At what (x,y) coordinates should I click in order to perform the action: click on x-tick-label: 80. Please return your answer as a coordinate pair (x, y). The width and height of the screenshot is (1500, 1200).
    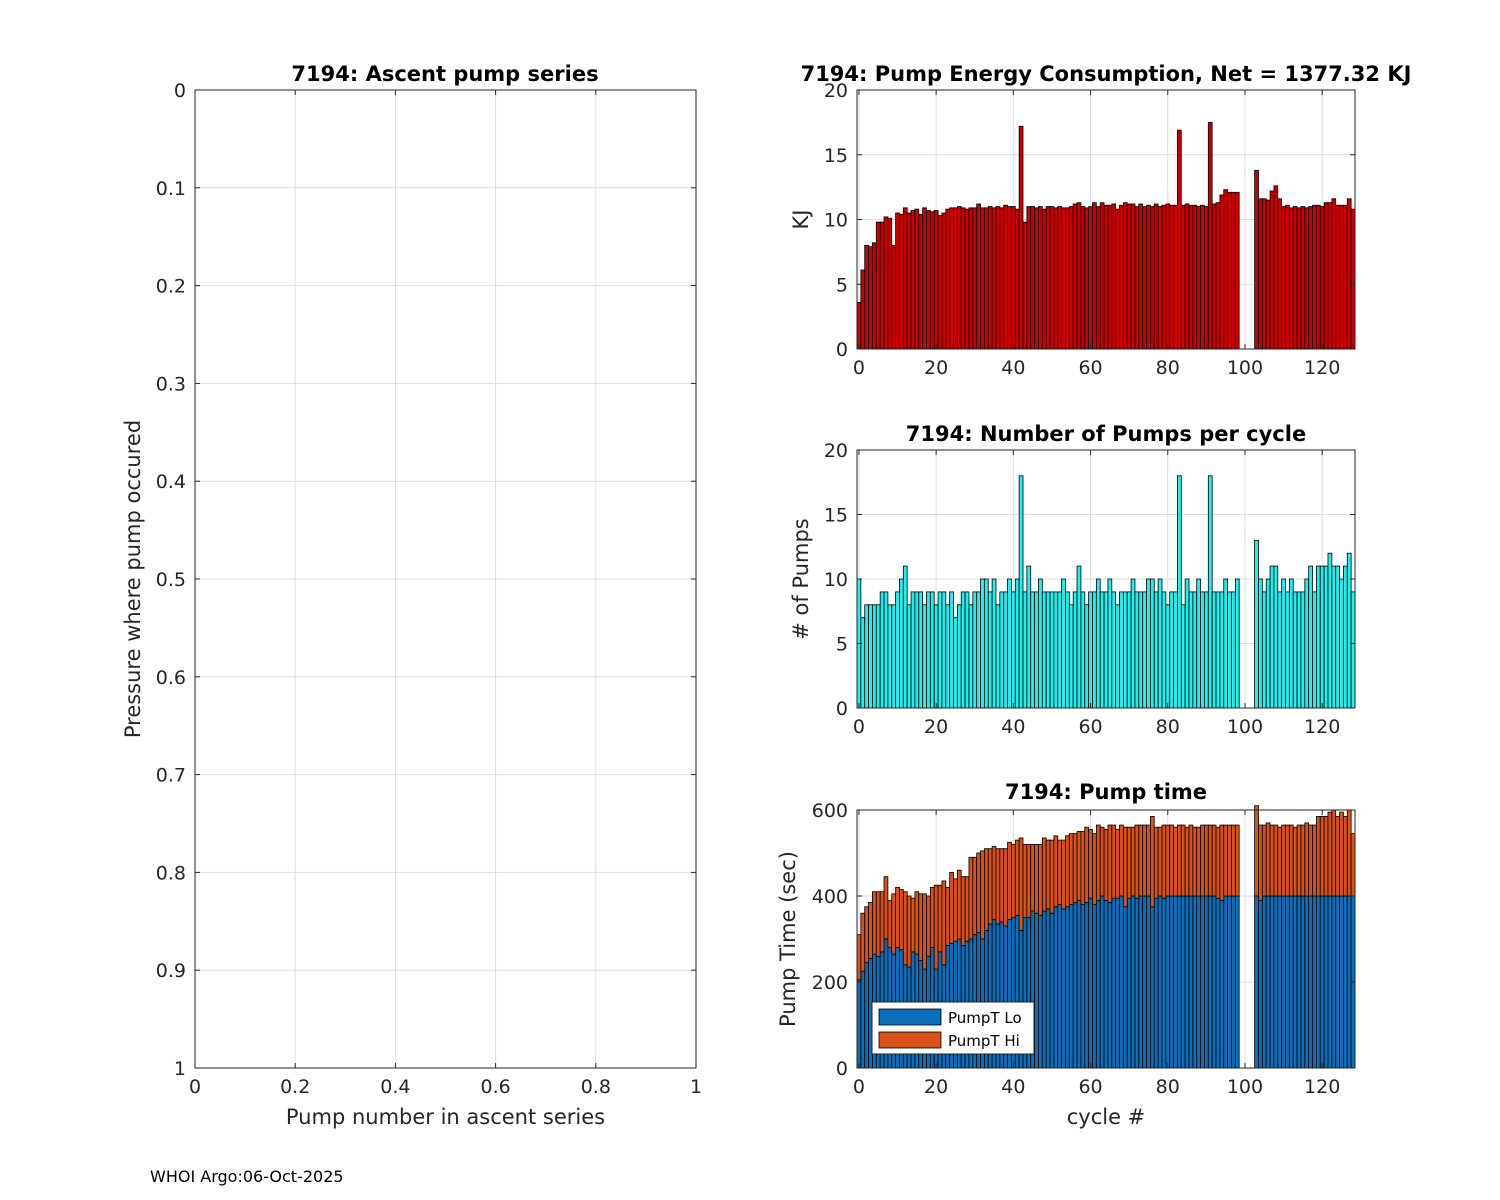
    Looking at the image, I should click on (1168, 727).